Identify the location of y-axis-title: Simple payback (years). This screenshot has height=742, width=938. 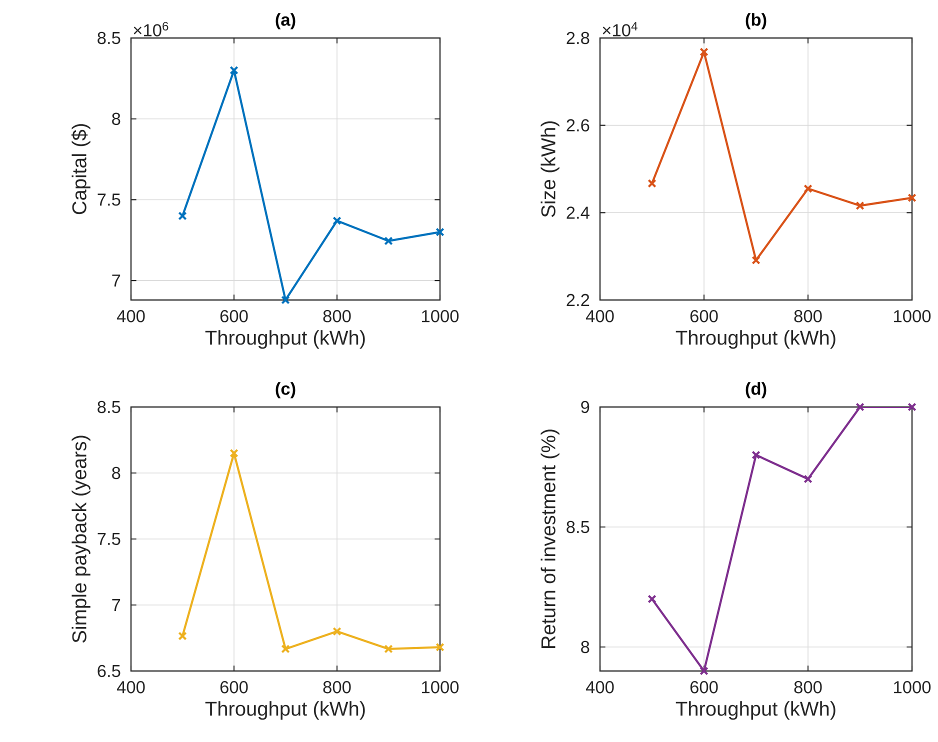
(81, 539).